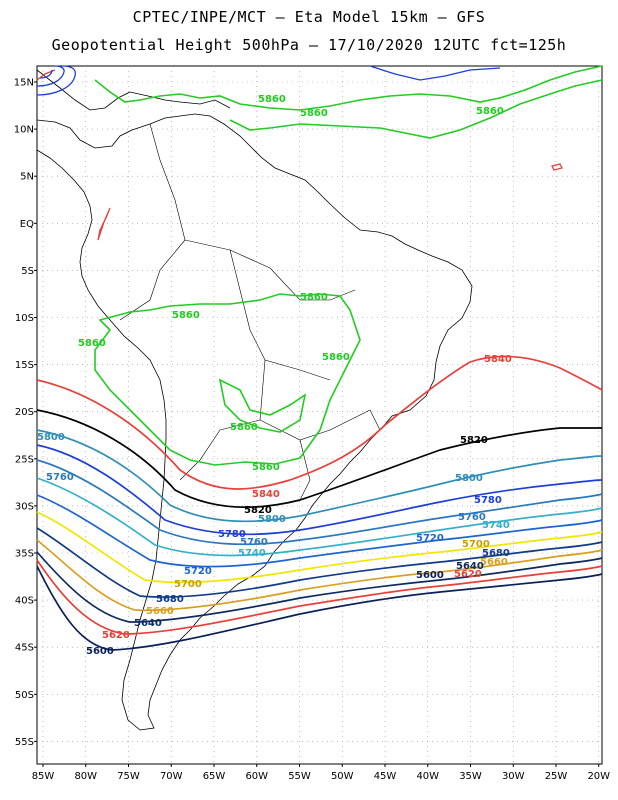 The height and width of the screenshot is (800, 618). What do you see at coordinates (160, 611) in the screenshot?
I see `label-5660-b: 5660` at bounding box center [160, 611].